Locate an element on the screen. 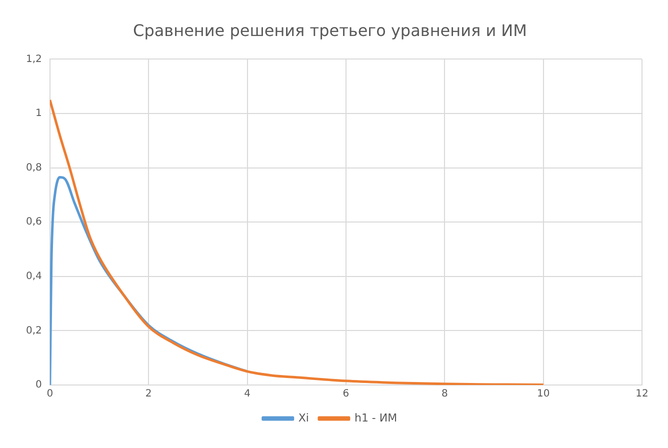 The image size is (668, 448). y-tick-label: 1 is located at coordinates (39, 114).